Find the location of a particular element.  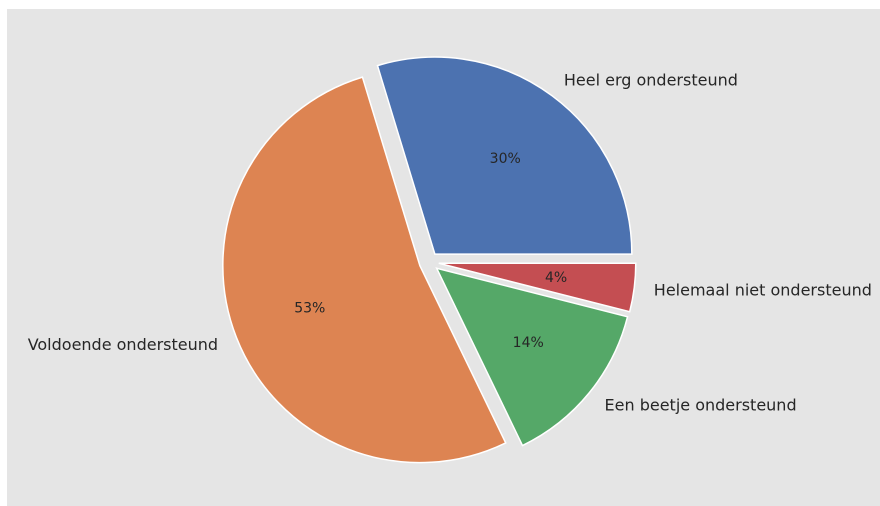

percent-label-een-beetje-ondersteund: 14% is located at coordinates (528, 343).